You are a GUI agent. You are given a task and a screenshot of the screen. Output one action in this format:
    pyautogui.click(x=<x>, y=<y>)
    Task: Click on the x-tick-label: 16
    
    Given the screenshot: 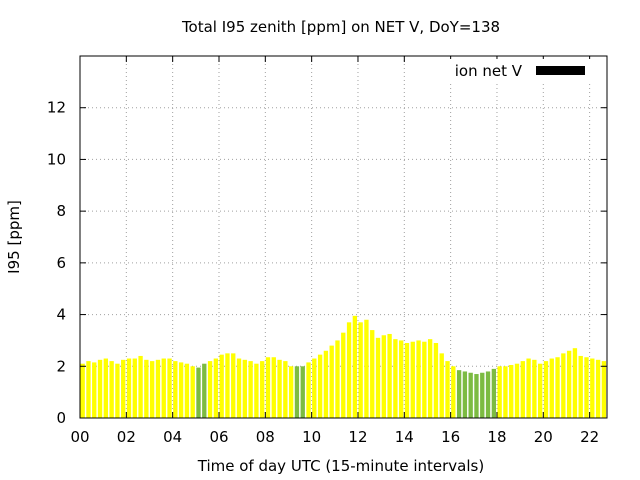 What is the action you would take?
    pyautogui.click(x=450, y=437)
    